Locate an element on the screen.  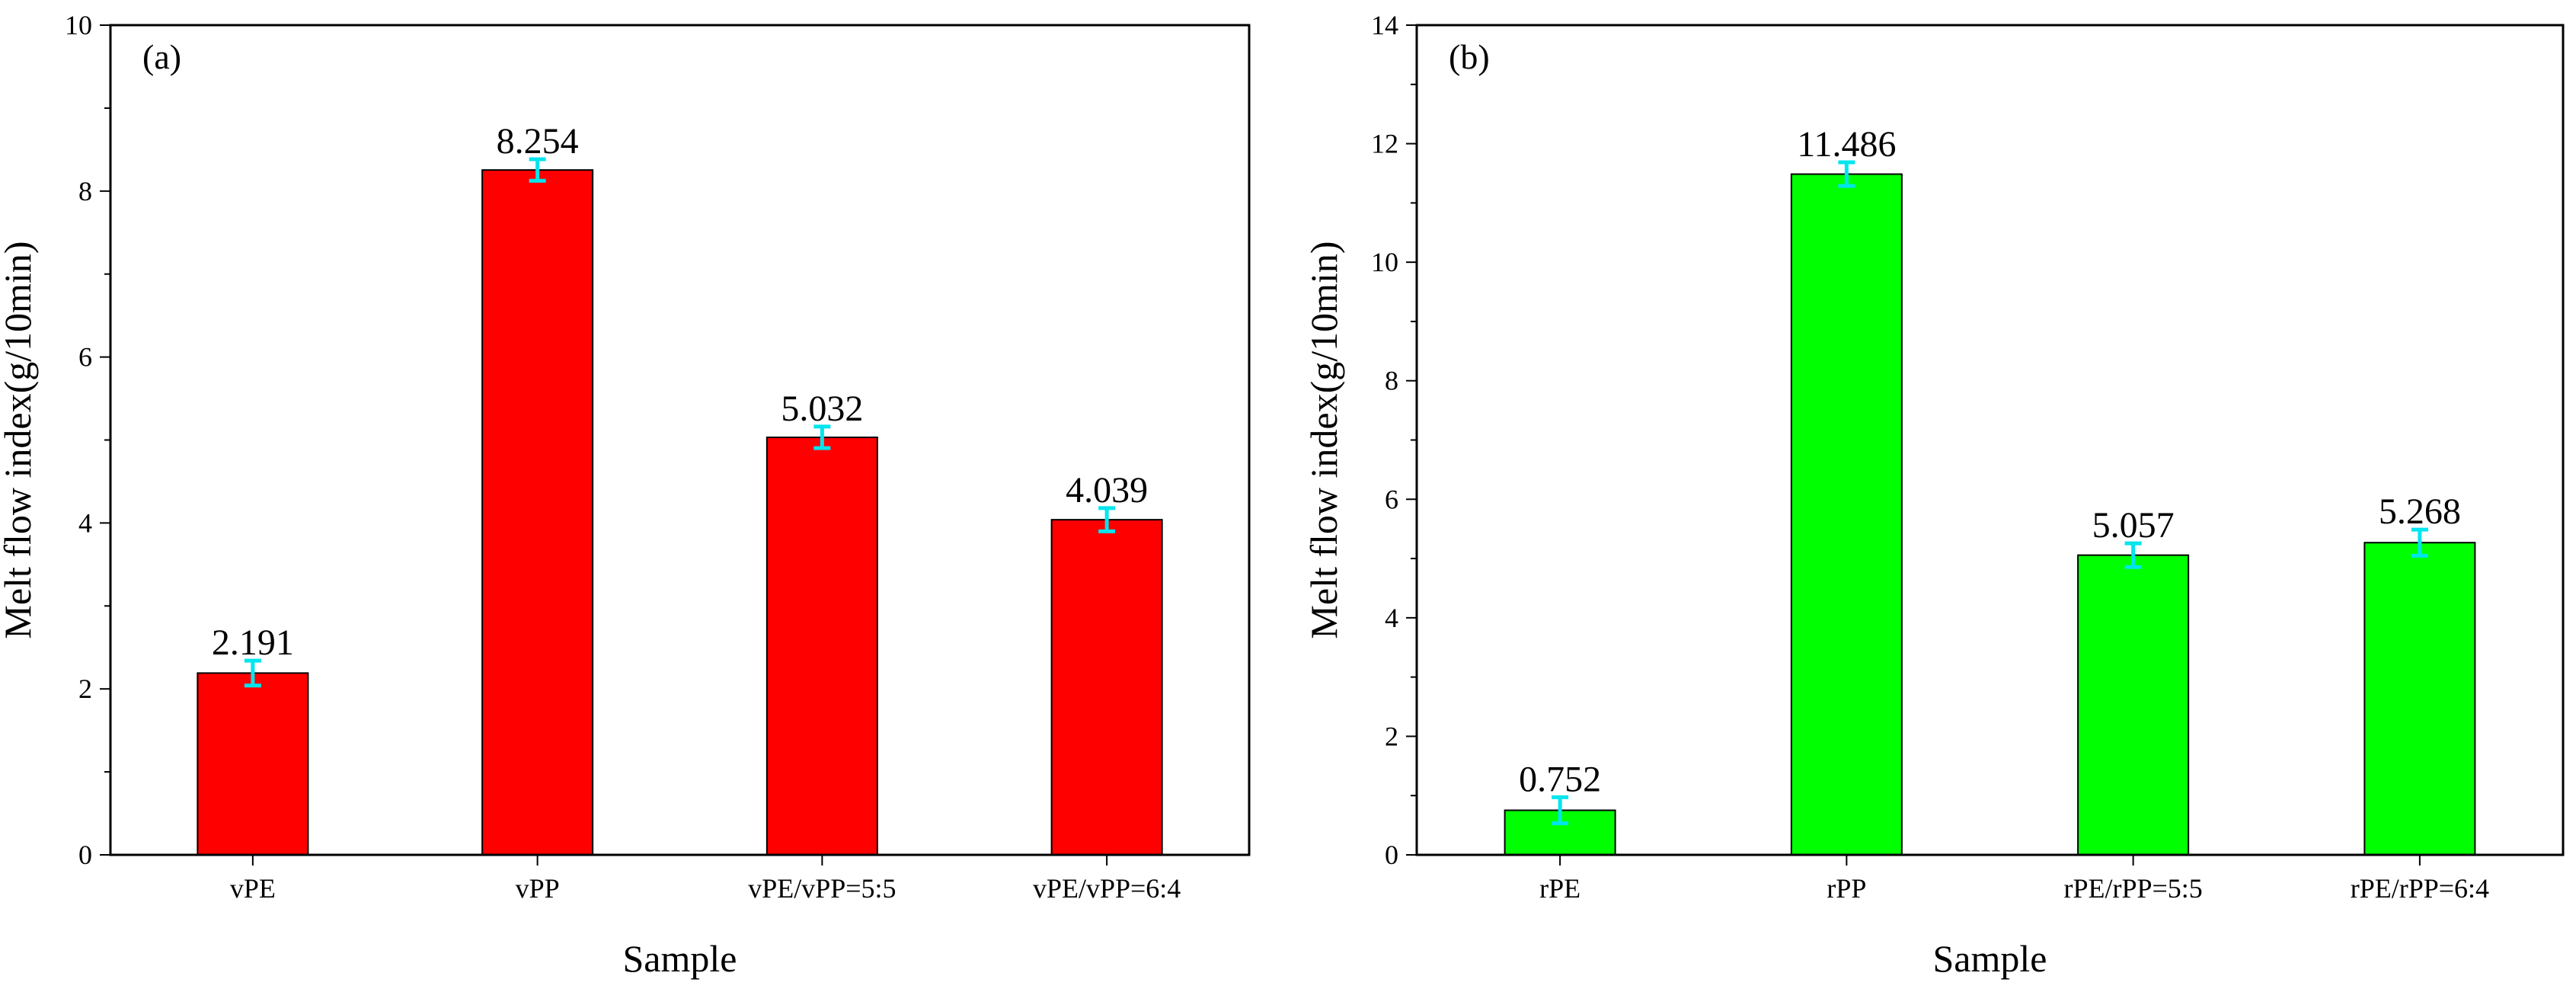
value-label-rPE: 0.752 is located at coordinates (1560, 779).